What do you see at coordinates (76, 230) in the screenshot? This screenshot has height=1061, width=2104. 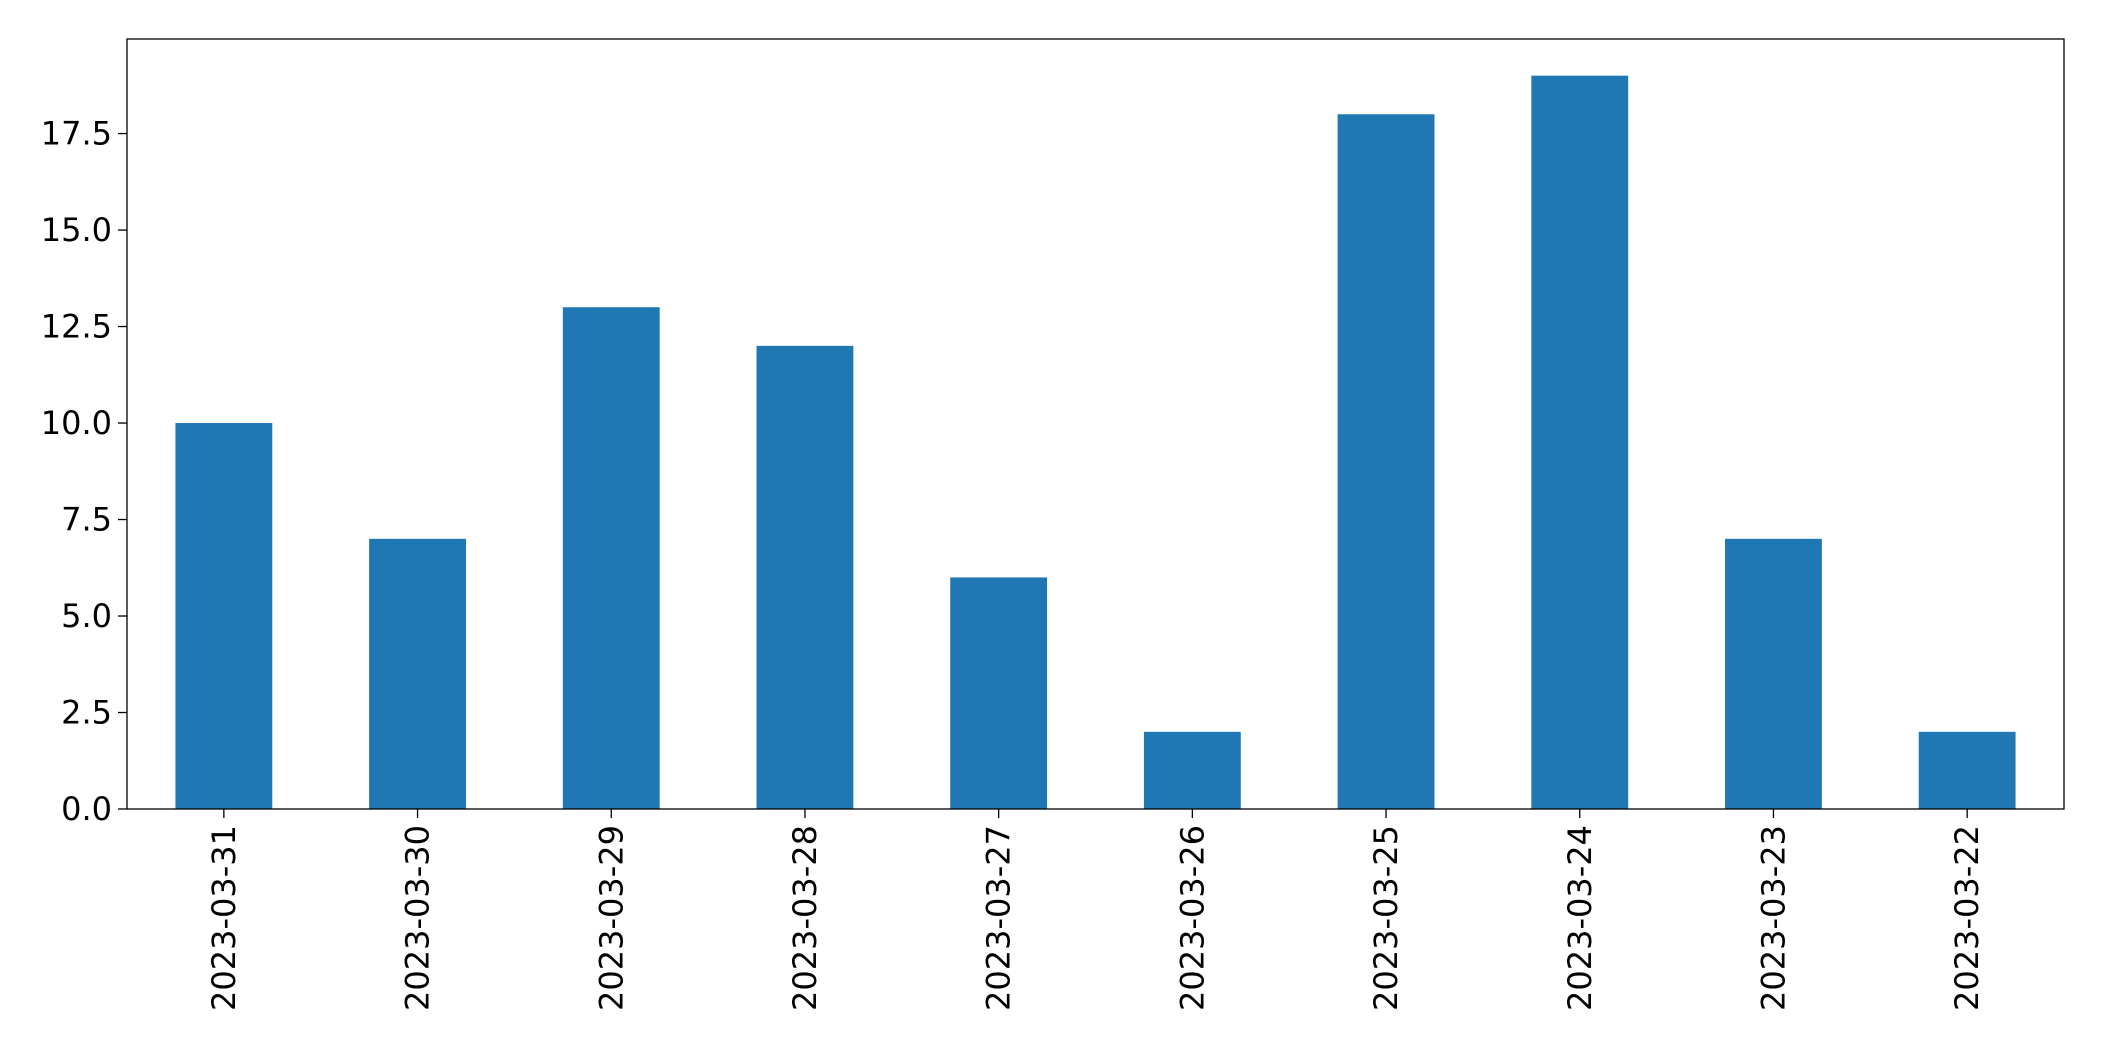 I see `y-tick-label: 15.0` at bounding box center [76, 230].